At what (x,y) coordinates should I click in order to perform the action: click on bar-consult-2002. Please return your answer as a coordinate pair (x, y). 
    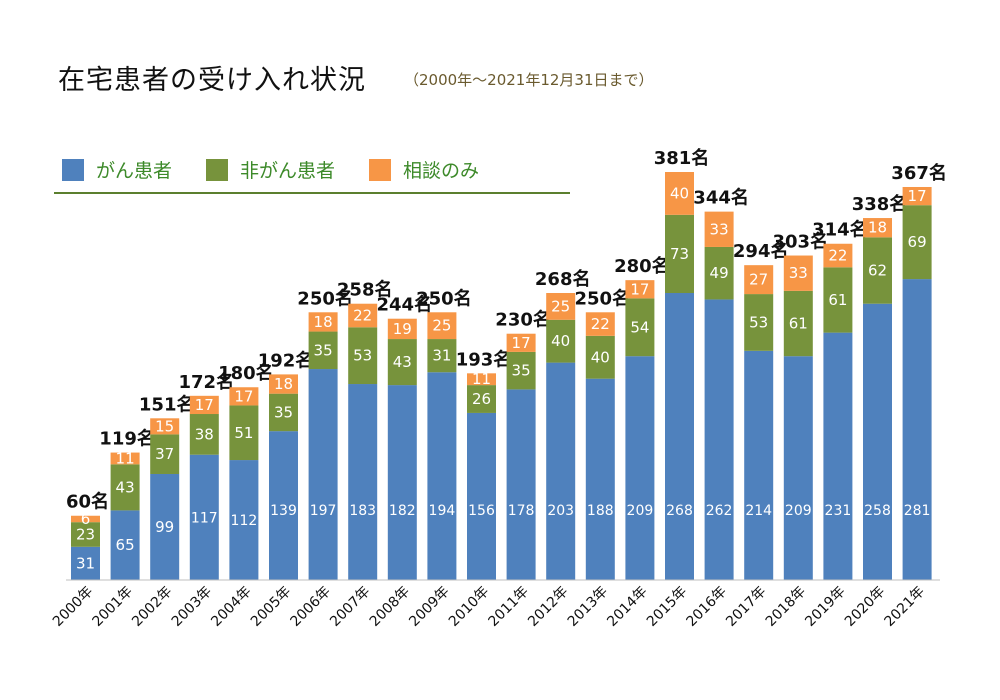
    Looking at the image, I should click on (165, 426).